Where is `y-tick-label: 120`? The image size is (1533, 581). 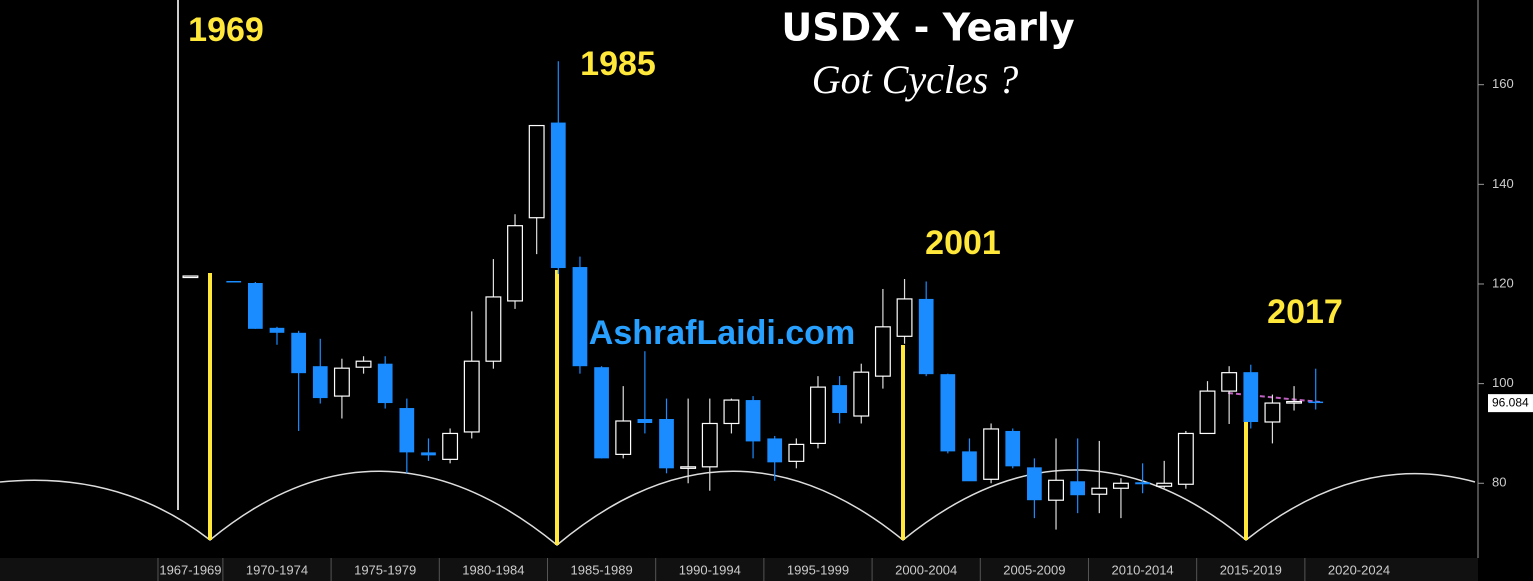 y-tick-label: 120 is located at coordinates (1503, 282).